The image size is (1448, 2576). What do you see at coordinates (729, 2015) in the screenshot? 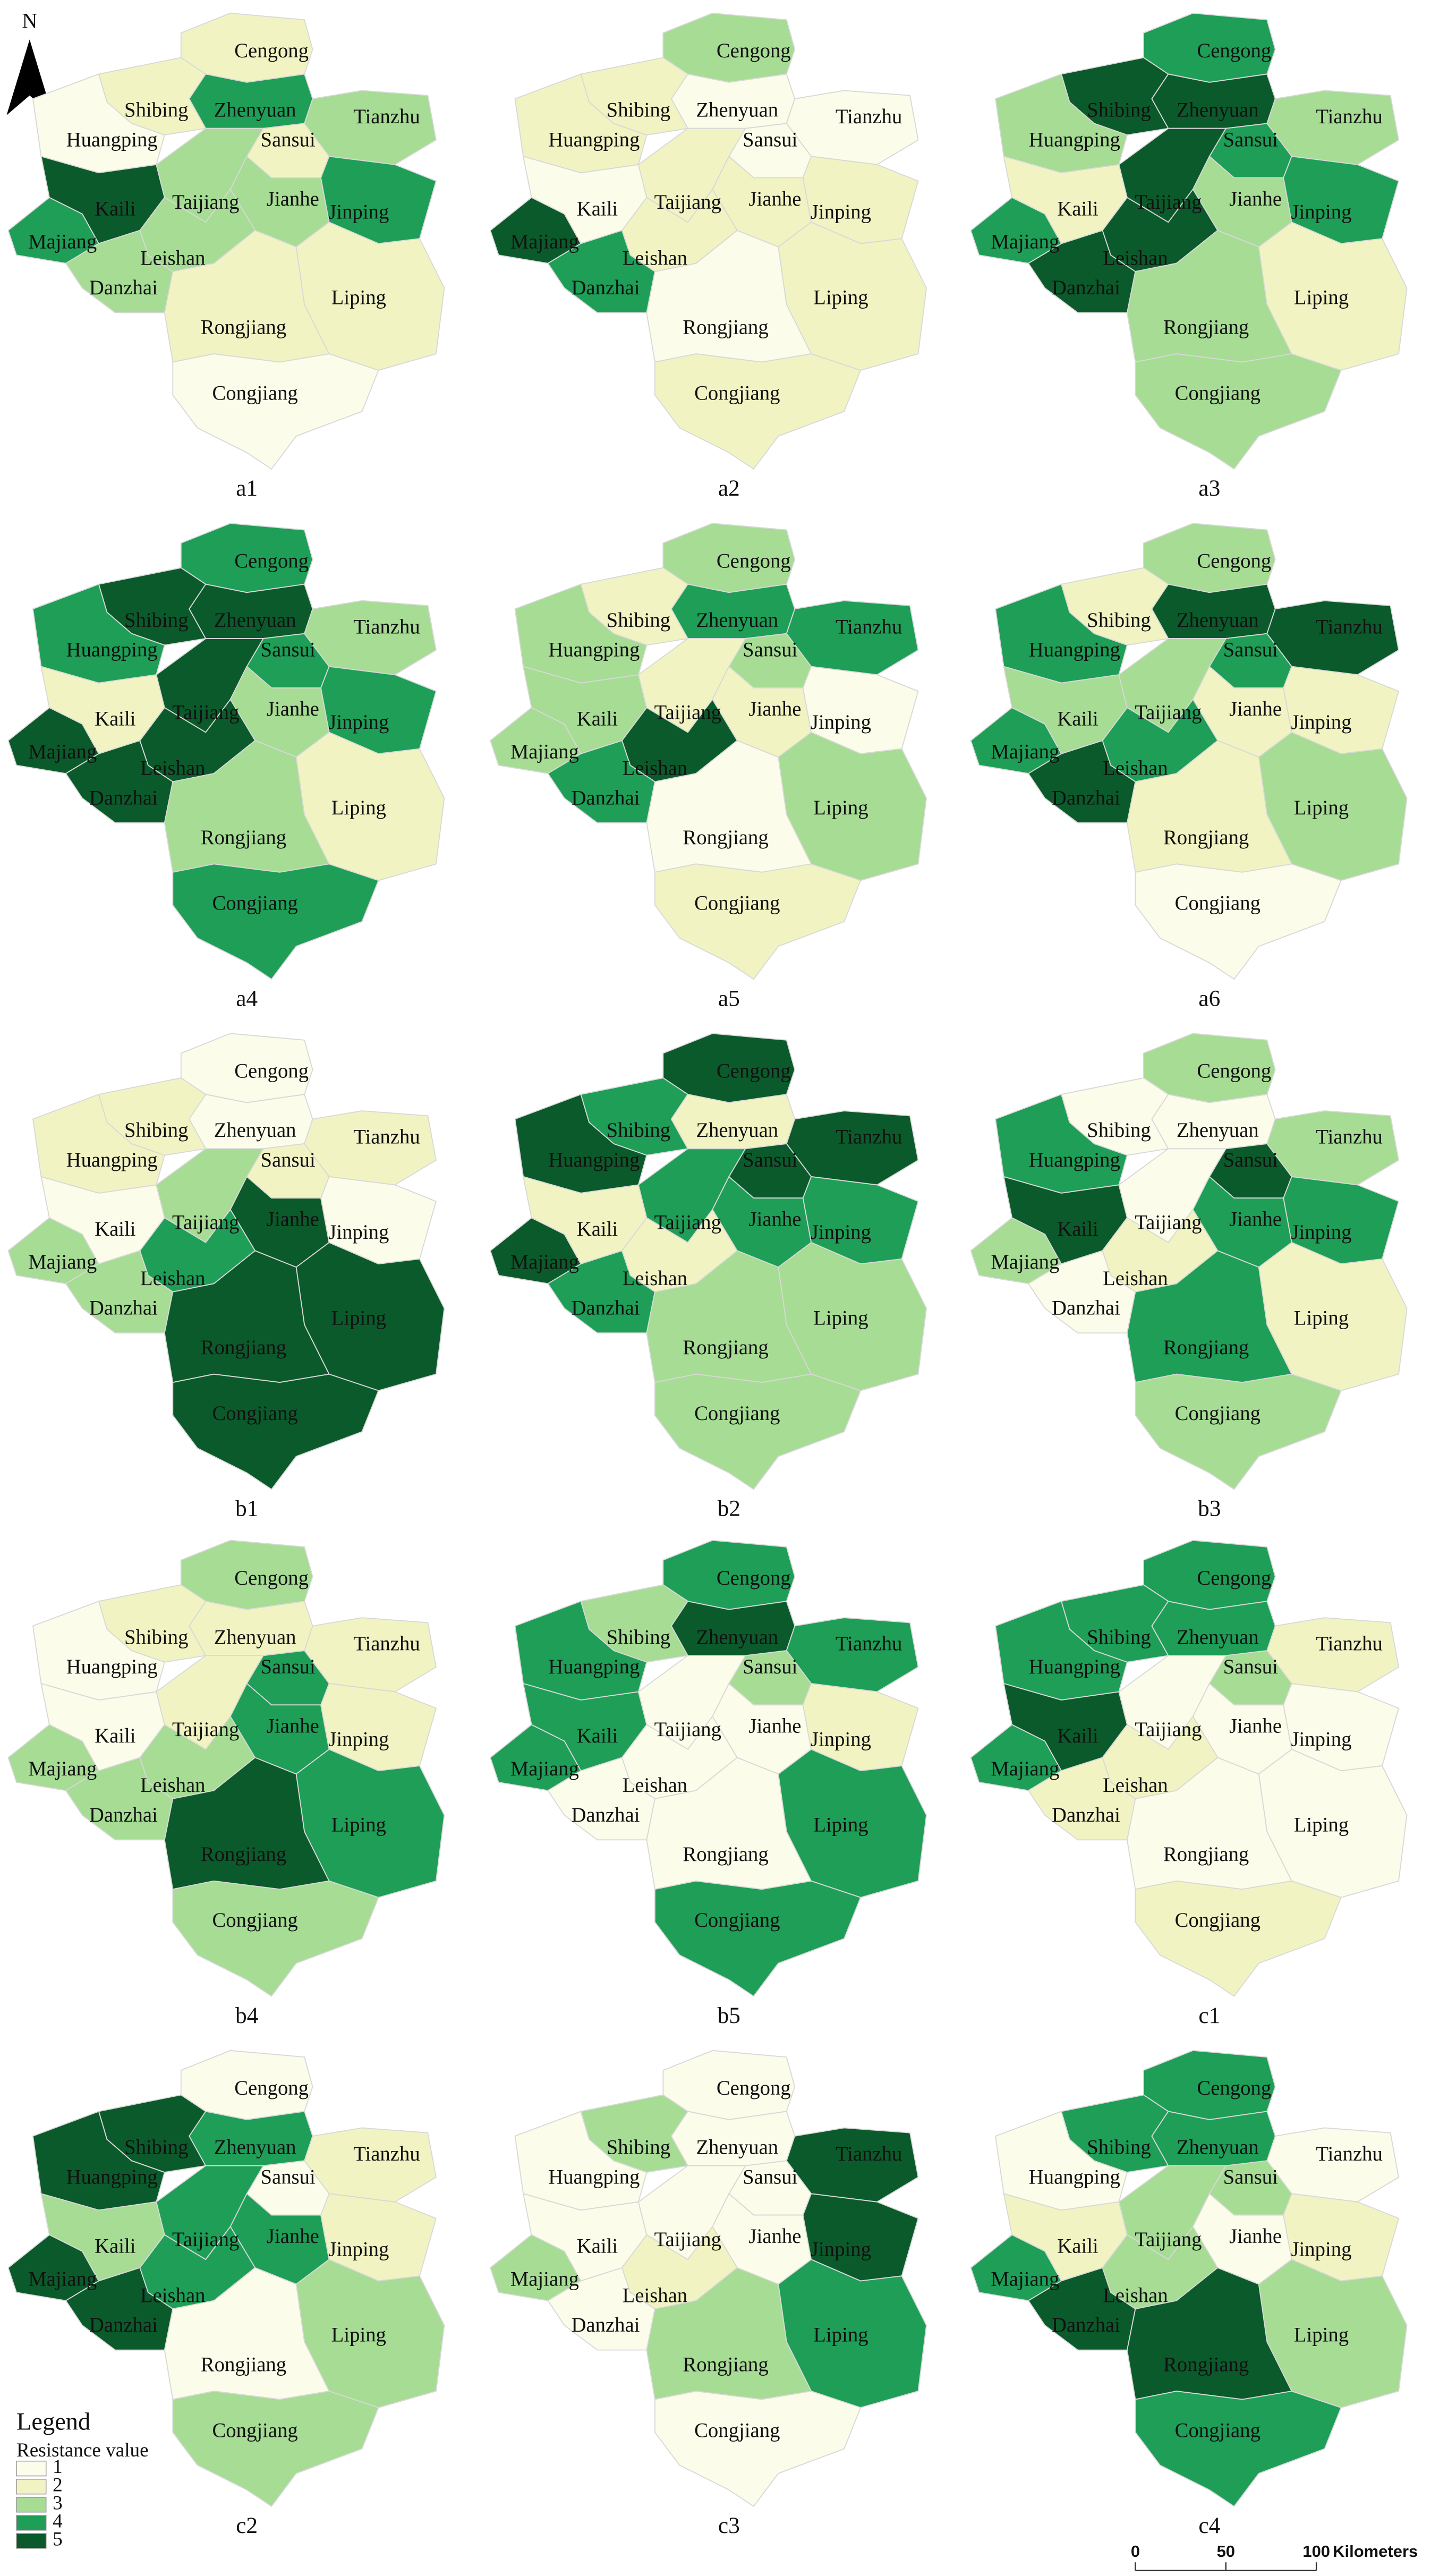
I see `panel-label: b5` at bounding box center [729, 2015].